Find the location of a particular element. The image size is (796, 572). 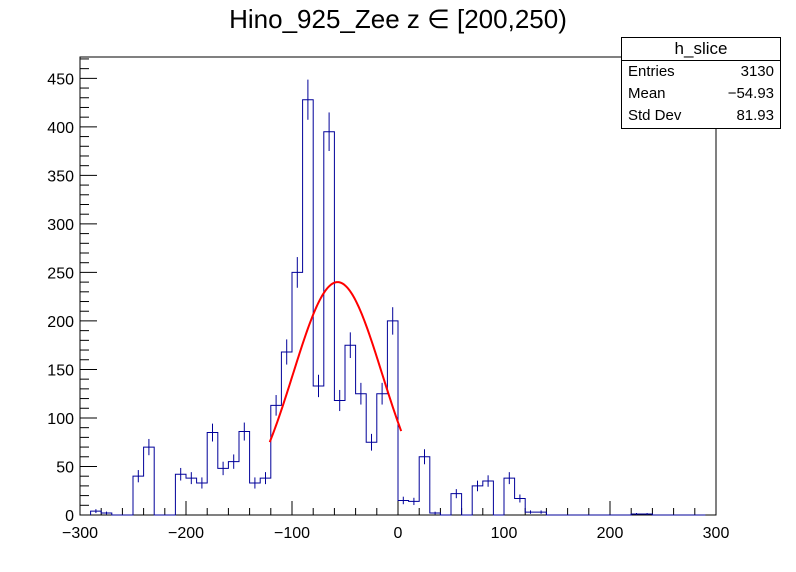

gaussian-fit-line is located at coordinates (335, 362).